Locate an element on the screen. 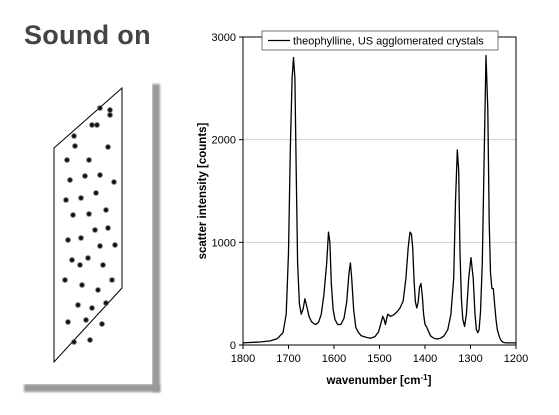 The height and width of the screenshot is (415, 559). slide-heading: Sound on is located at coordinates (87, 35).